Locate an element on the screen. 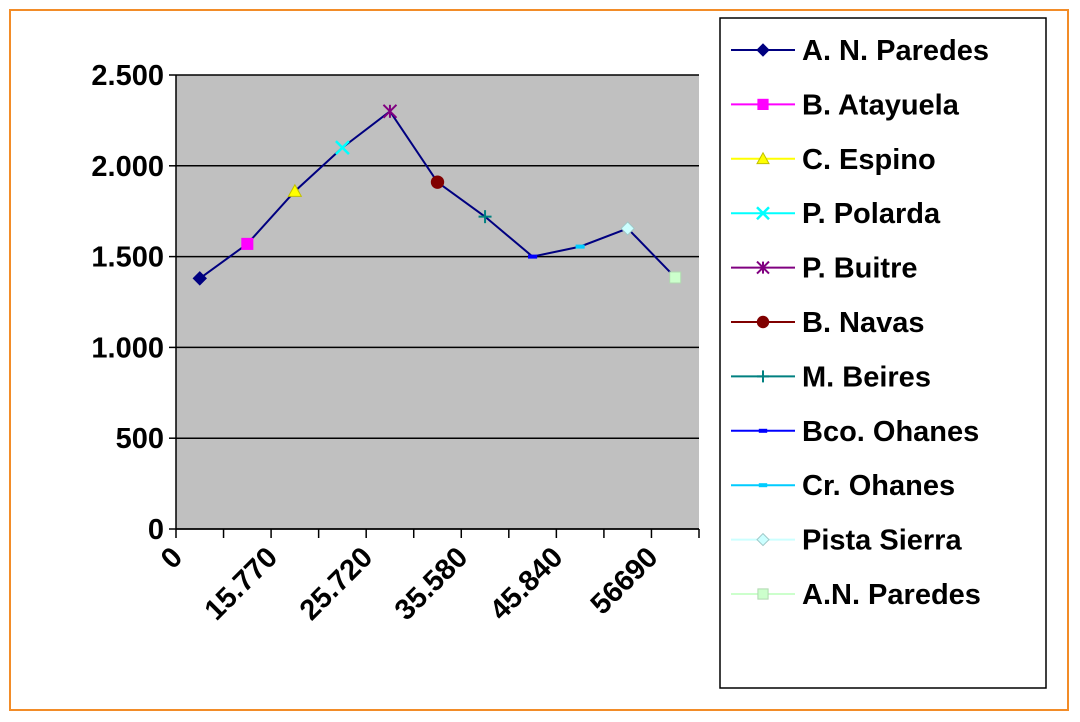 Image resolution: width=1080 pixels, height=722 pixels. x-tick-labels: 0 15.770 25.720 35.580 45.840 56690 is located at coordinates (409, 583).